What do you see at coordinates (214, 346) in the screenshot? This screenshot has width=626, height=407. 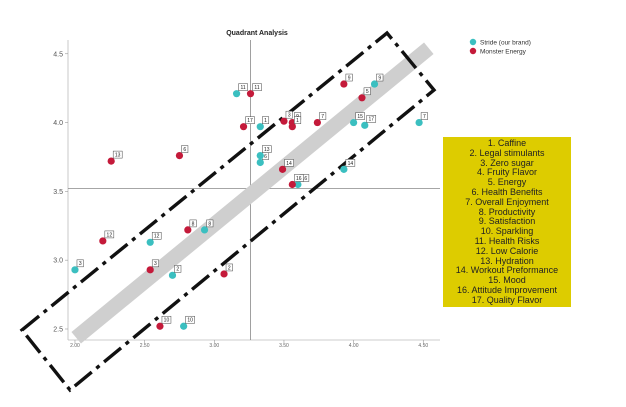 I see `x-tick-label: 3.00` at bounding box center [214, 346].